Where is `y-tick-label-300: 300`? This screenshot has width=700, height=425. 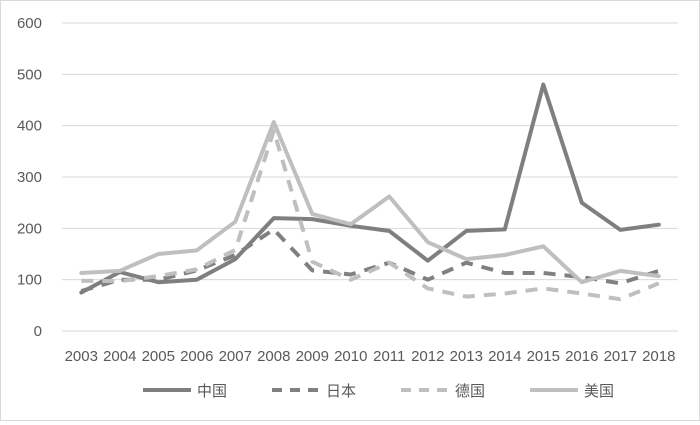 y-tick-label-300: 300 is located at coordinates (29, 177).